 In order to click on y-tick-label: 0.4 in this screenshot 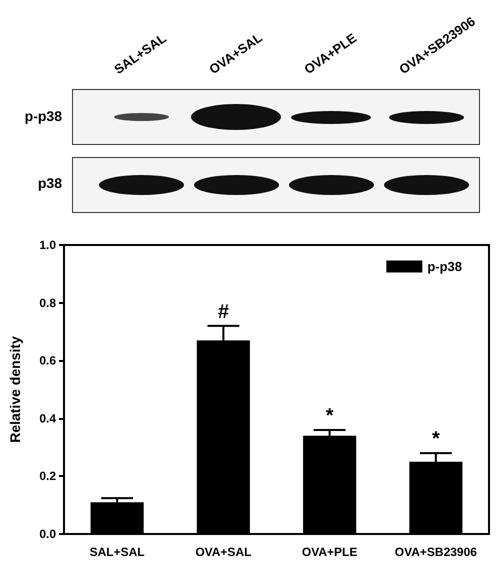, I will do `click(47, 418)`.